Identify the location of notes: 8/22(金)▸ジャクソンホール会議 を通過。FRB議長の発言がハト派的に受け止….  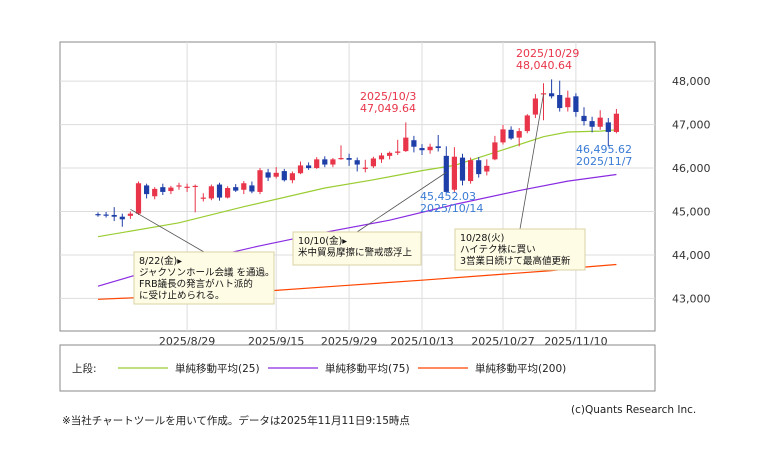
(359, 266).